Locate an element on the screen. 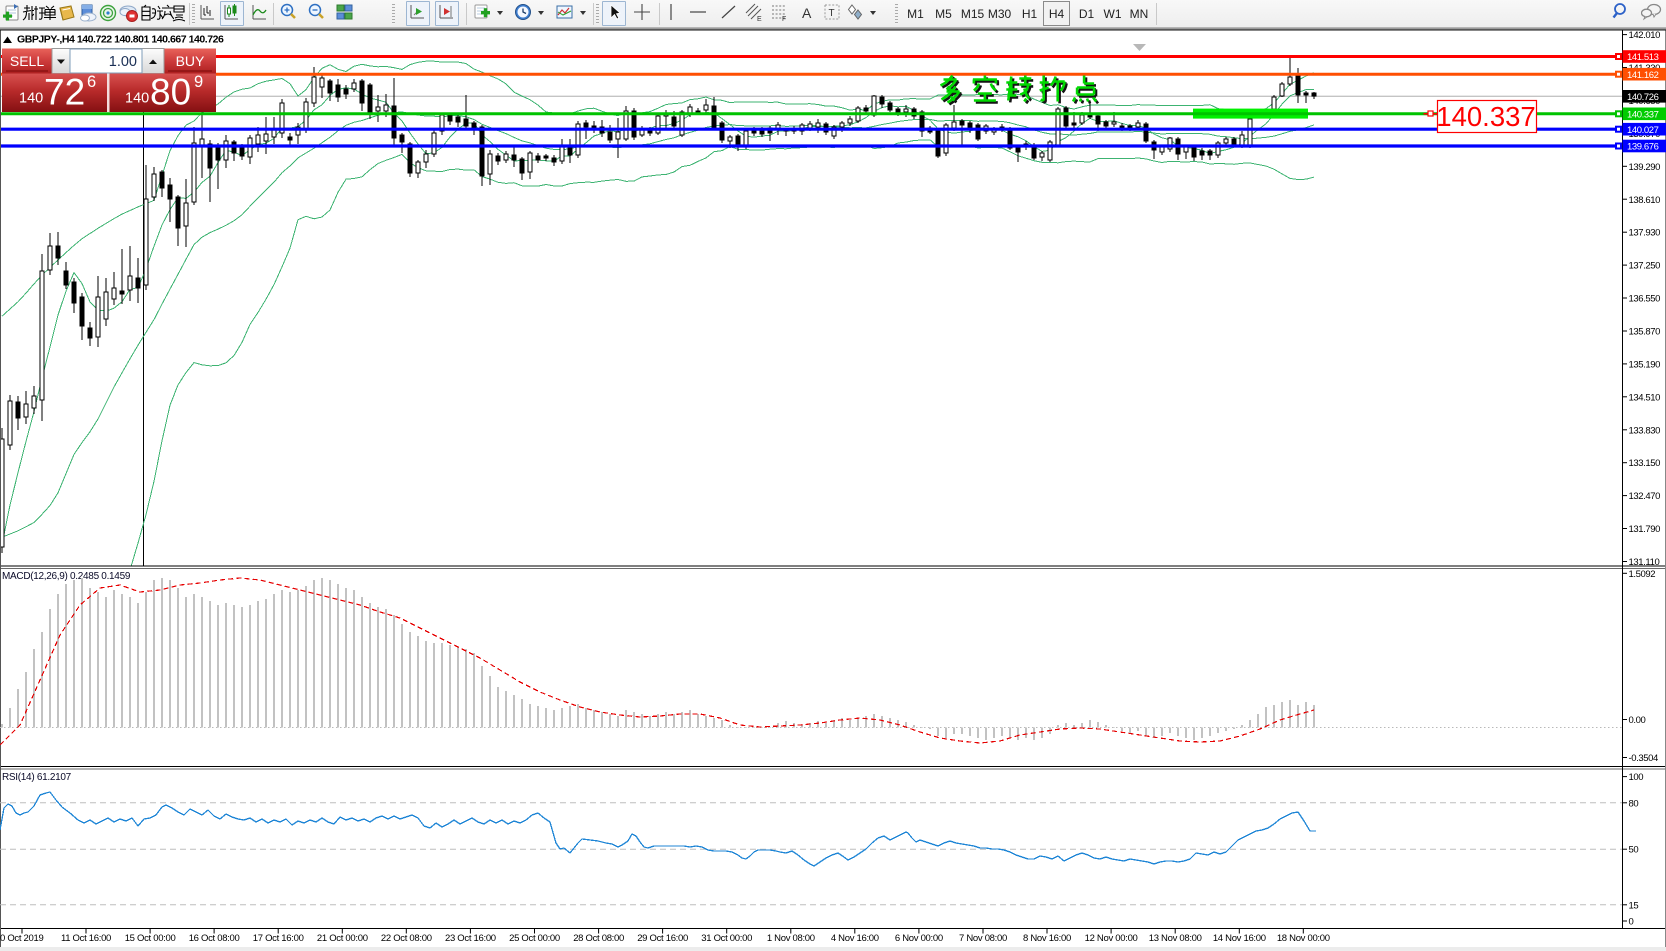 This screenshot has height=951, width=1666. svg-text: 100 is located at coordinates (1636, 777).